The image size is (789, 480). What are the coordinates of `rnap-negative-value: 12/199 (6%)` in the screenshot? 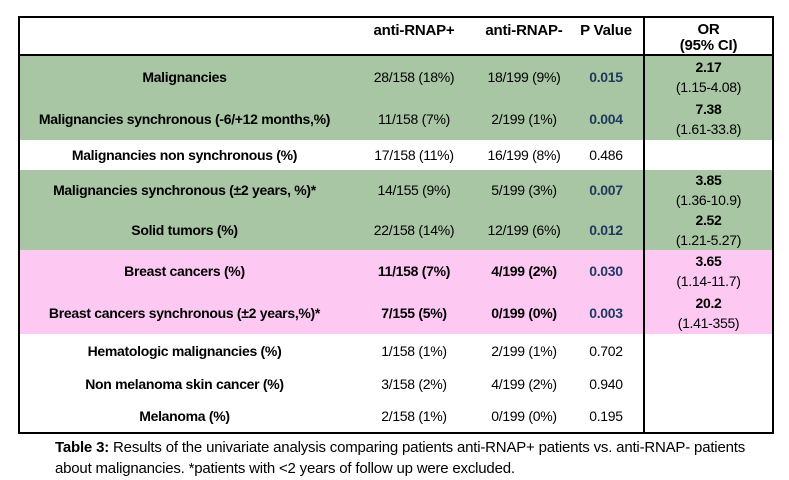 It's located at (524, 230).